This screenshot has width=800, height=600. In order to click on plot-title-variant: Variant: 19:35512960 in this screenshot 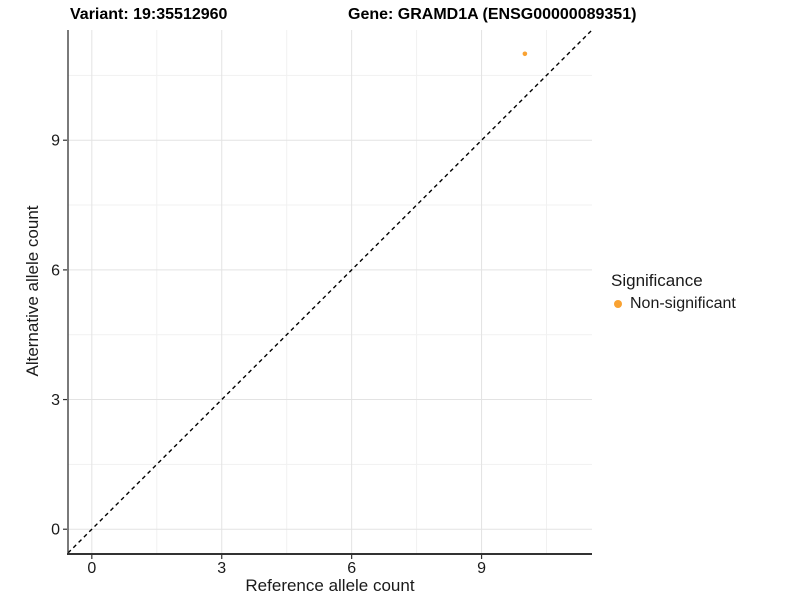, I will do `click(149, 14)`.